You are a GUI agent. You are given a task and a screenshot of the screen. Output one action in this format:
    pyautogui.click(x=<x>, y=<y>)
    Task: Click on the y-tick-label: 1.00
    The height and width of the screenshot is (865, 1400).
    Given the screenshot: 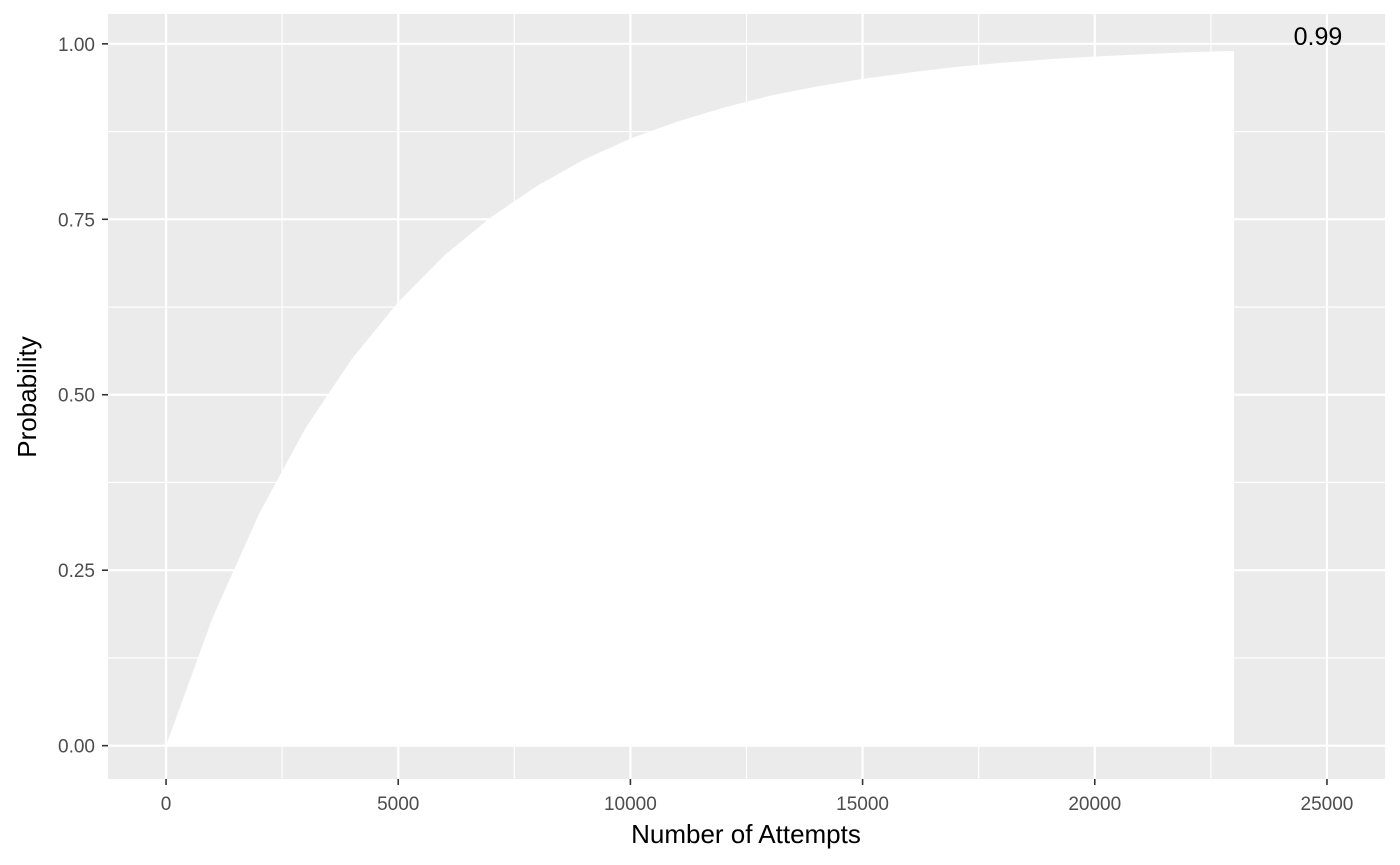 What is the action you would take?
    pyautogui.click(x=76, y=45)
    